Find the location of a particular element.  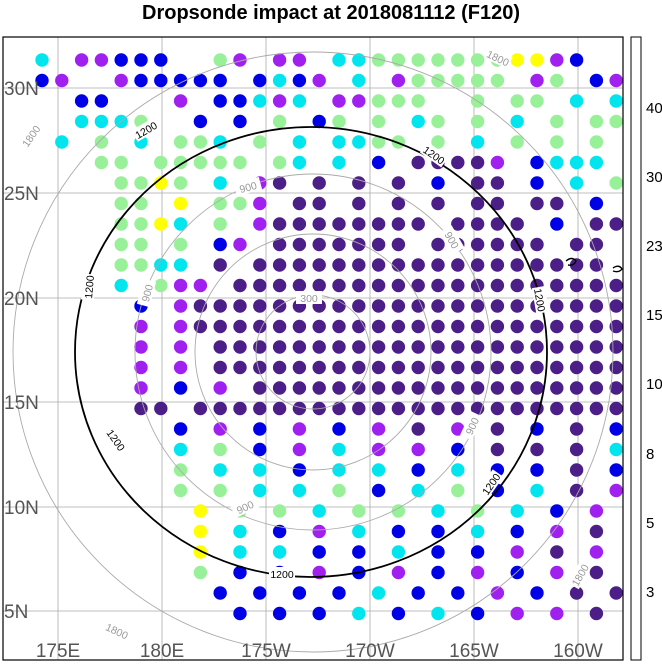

lat-label: 30N is located at coordinates (21, 89).